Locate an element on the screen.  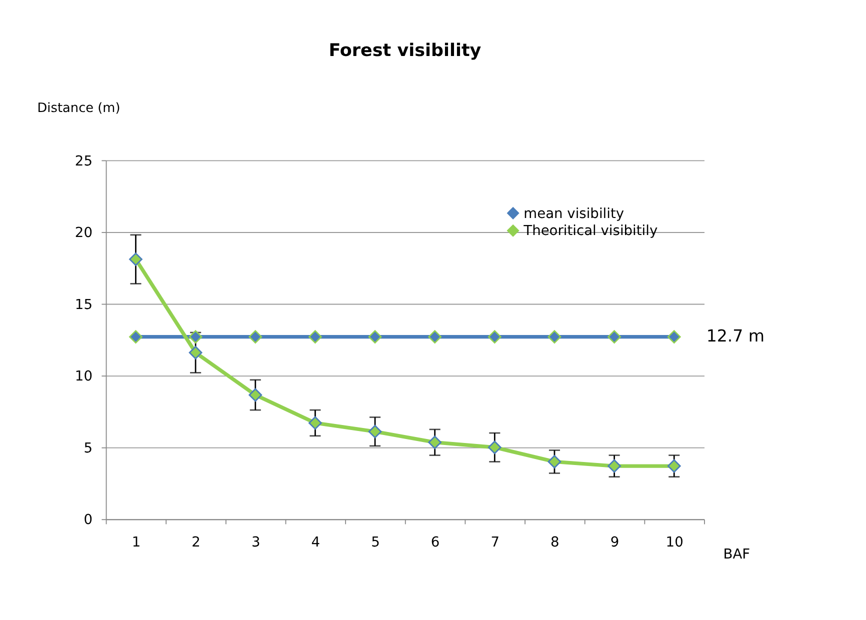
x-tick-label: 10 is located at coordinates (675, 542).